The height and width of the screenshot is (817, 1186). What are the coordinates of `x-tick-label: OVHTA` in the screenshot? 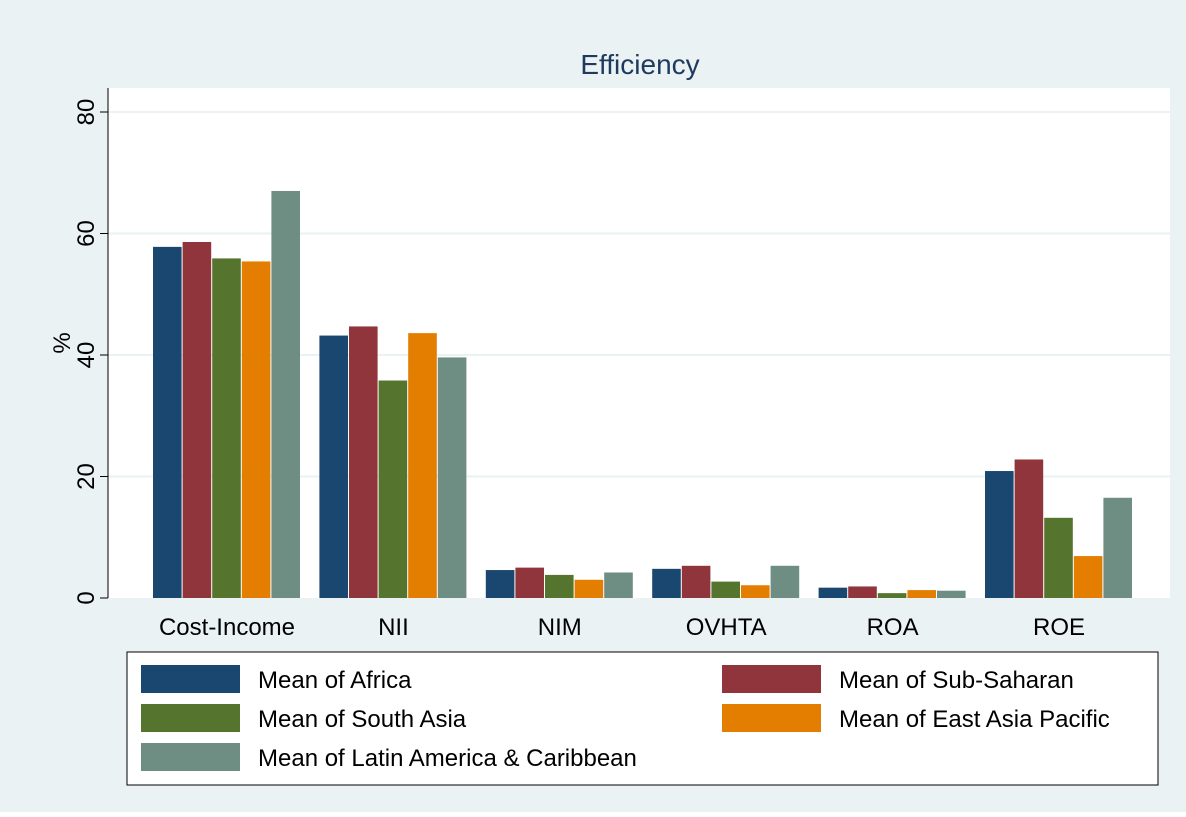 It's located at (726, 627).